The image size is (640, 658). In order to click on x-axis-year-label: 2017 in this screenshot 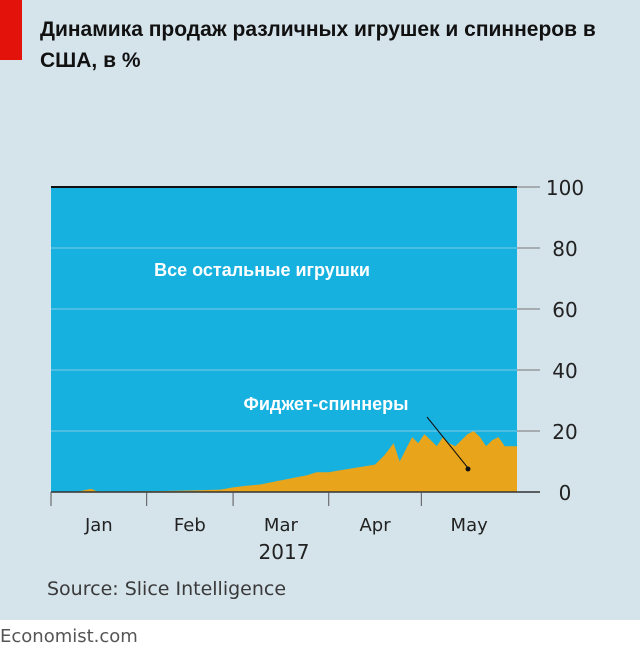, I will do `click(284, 552)`.